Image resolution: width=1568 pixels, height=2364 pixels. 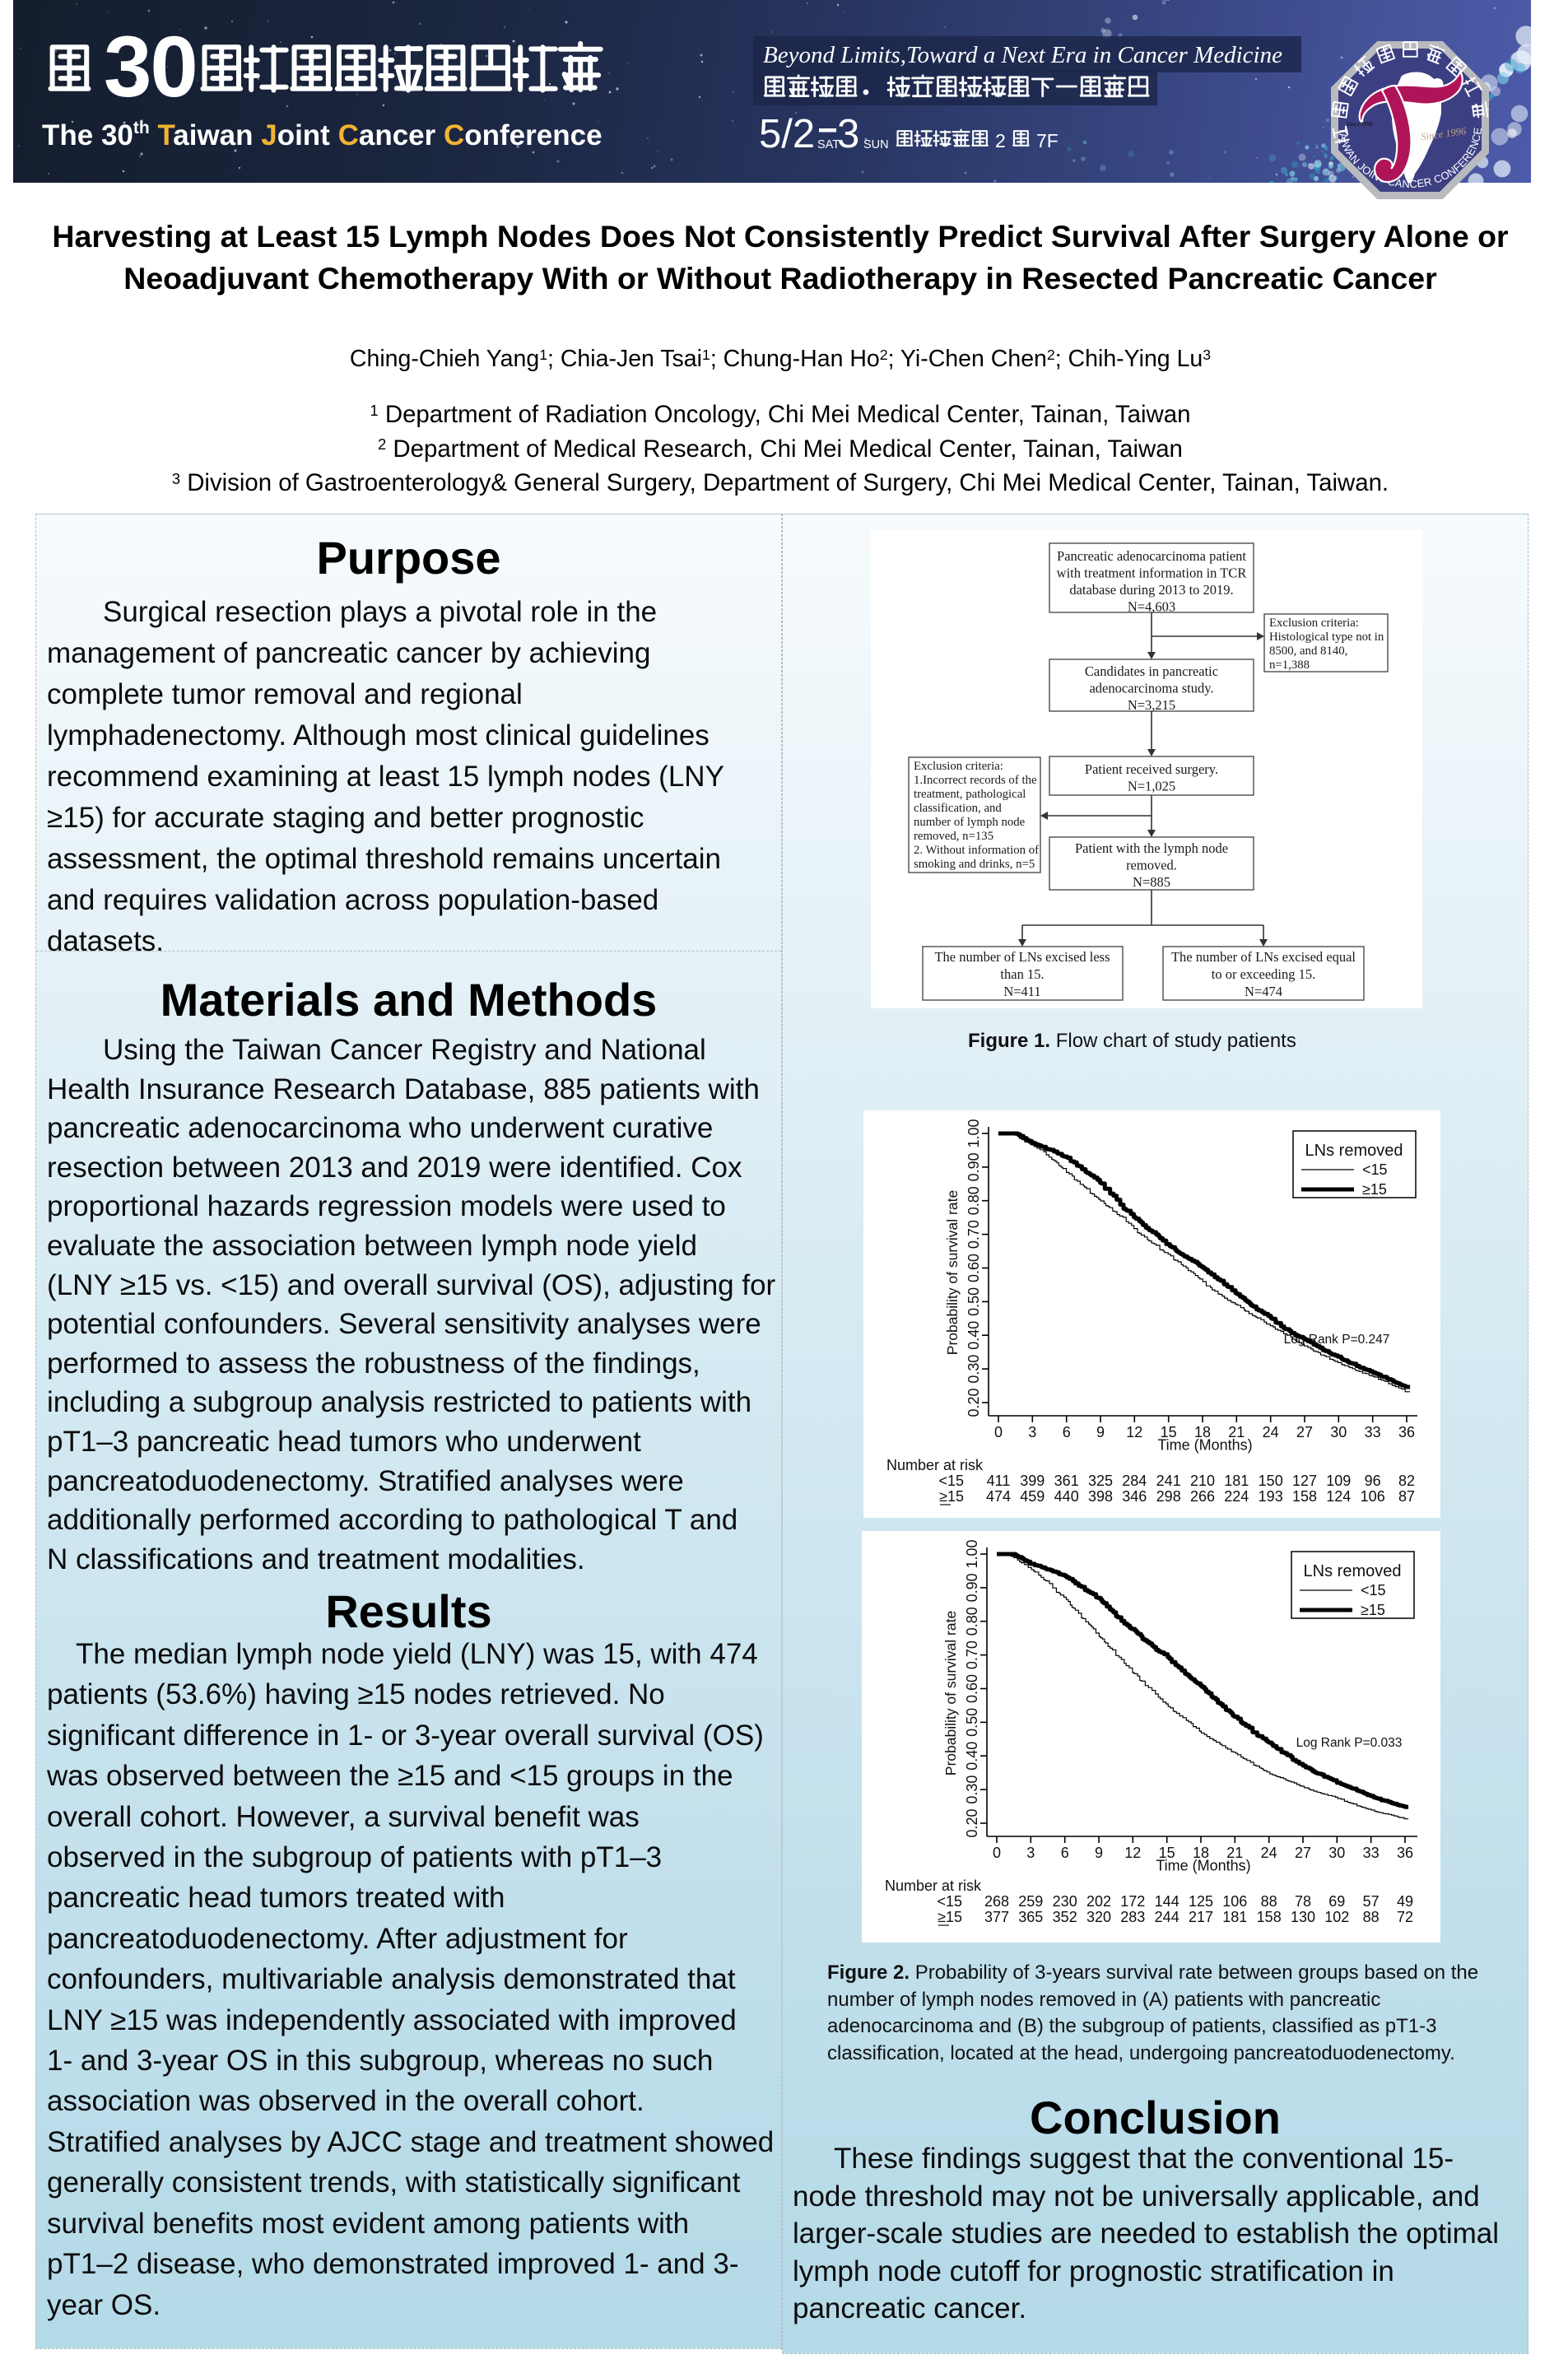 I want to click on svg-text: N=474, so click(x=1263, y=991).